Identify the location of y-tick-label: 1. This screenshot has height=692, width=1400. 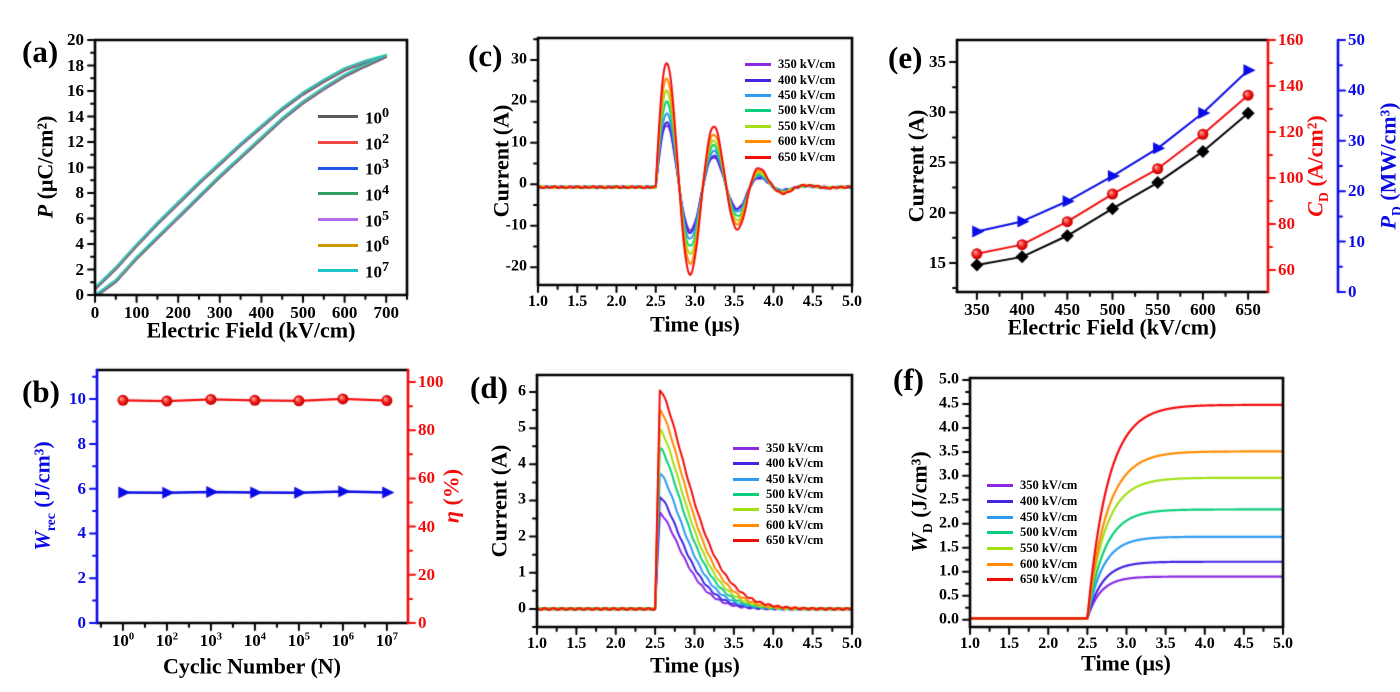
(522, 572).